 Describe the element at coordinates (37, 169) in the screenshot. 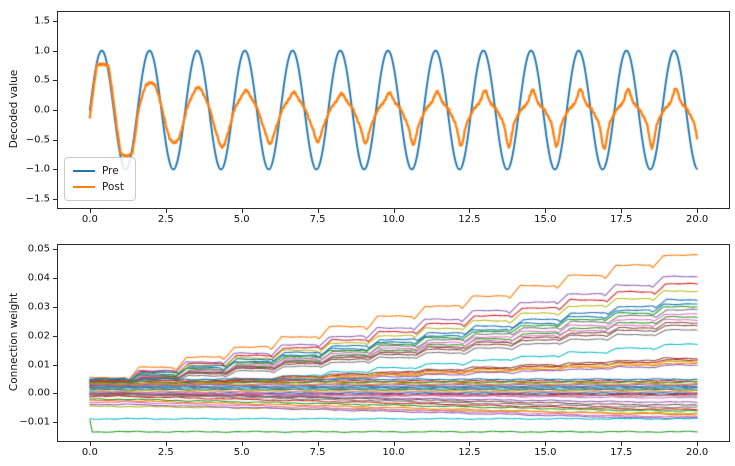

I see `y-tick-label: −1.0` at that location.